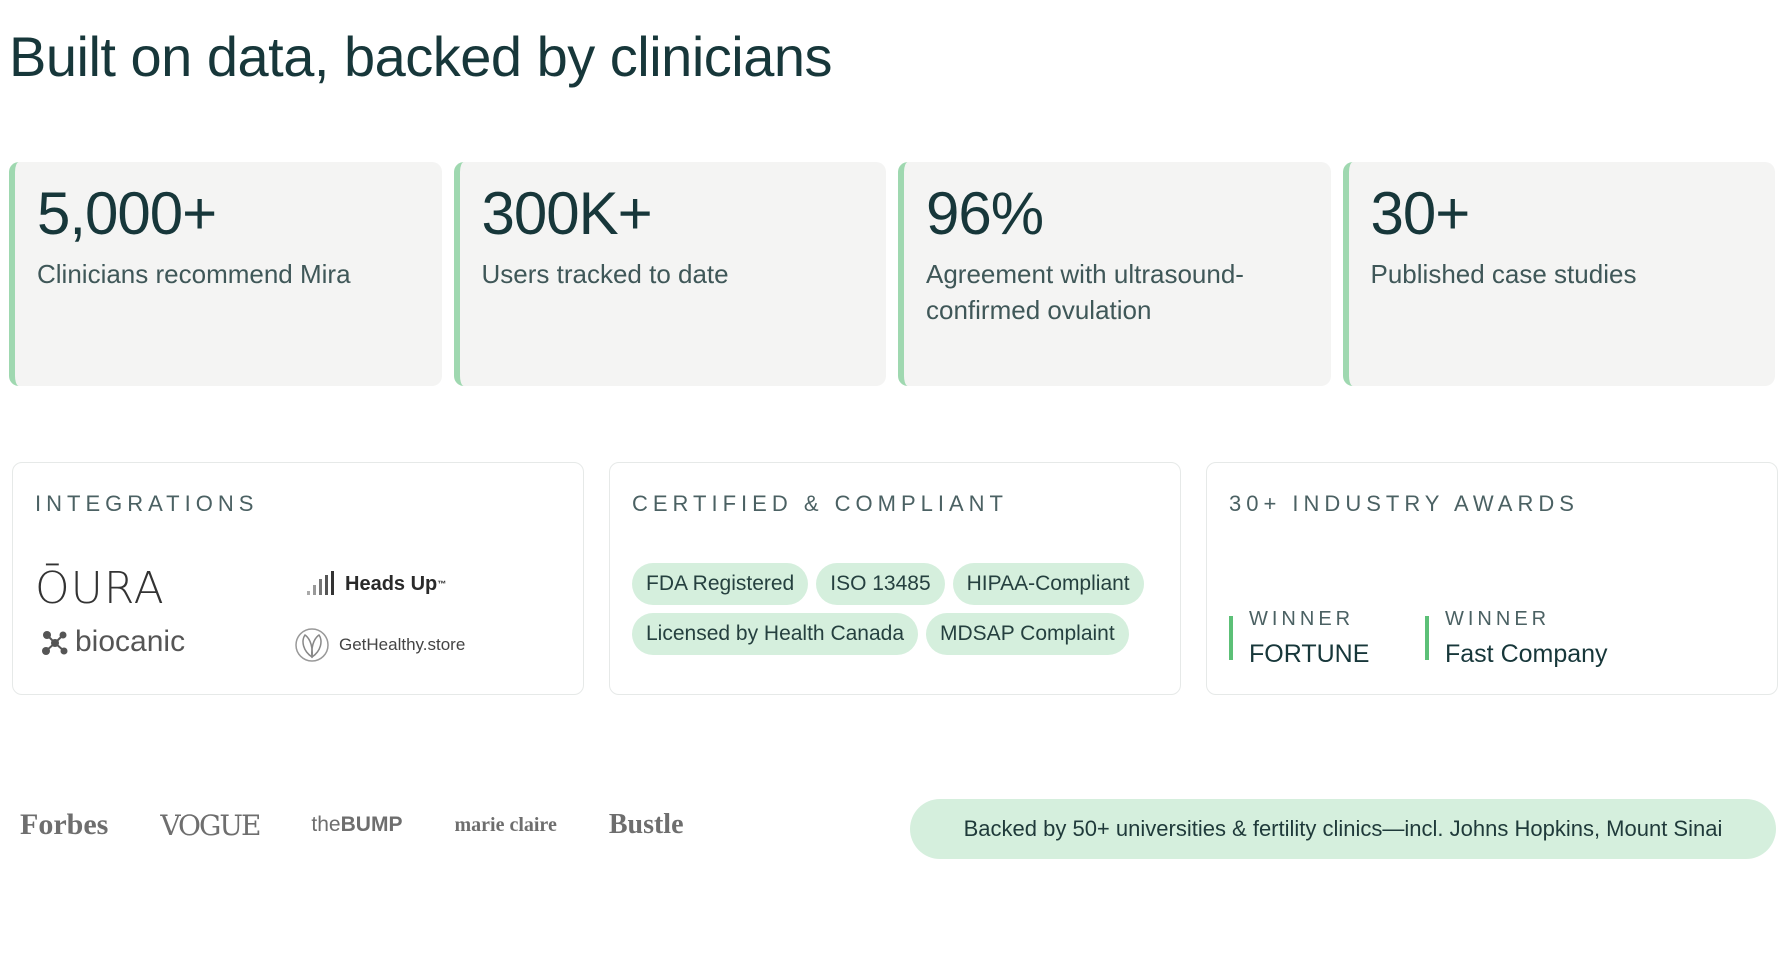 The height and width of the screenshot is (977, 1785). I want to click on biocanic-logo: biocanic, so click(112, 642).